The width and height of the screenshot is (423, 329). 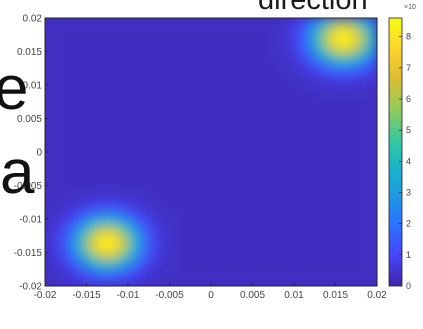 I want to click on y-tick-label: 0, so click(x=39, y=153).